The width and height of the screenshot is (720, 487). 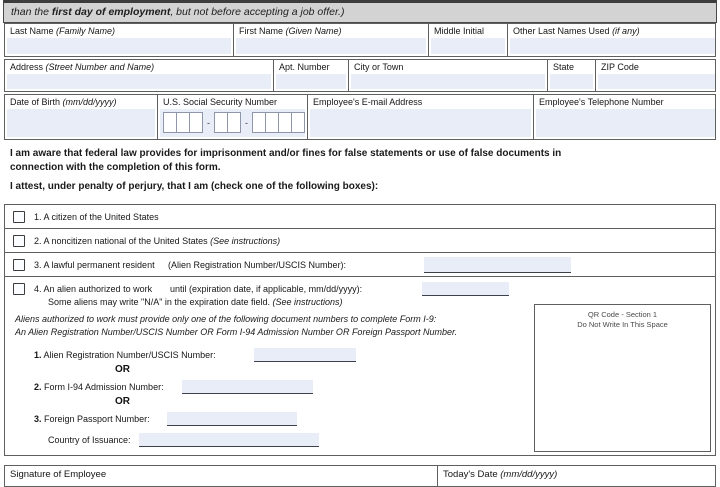 What do you see at coordinates (656, 81) in the screenshot?
I see `zip-input` at bounding box center [656, 81].